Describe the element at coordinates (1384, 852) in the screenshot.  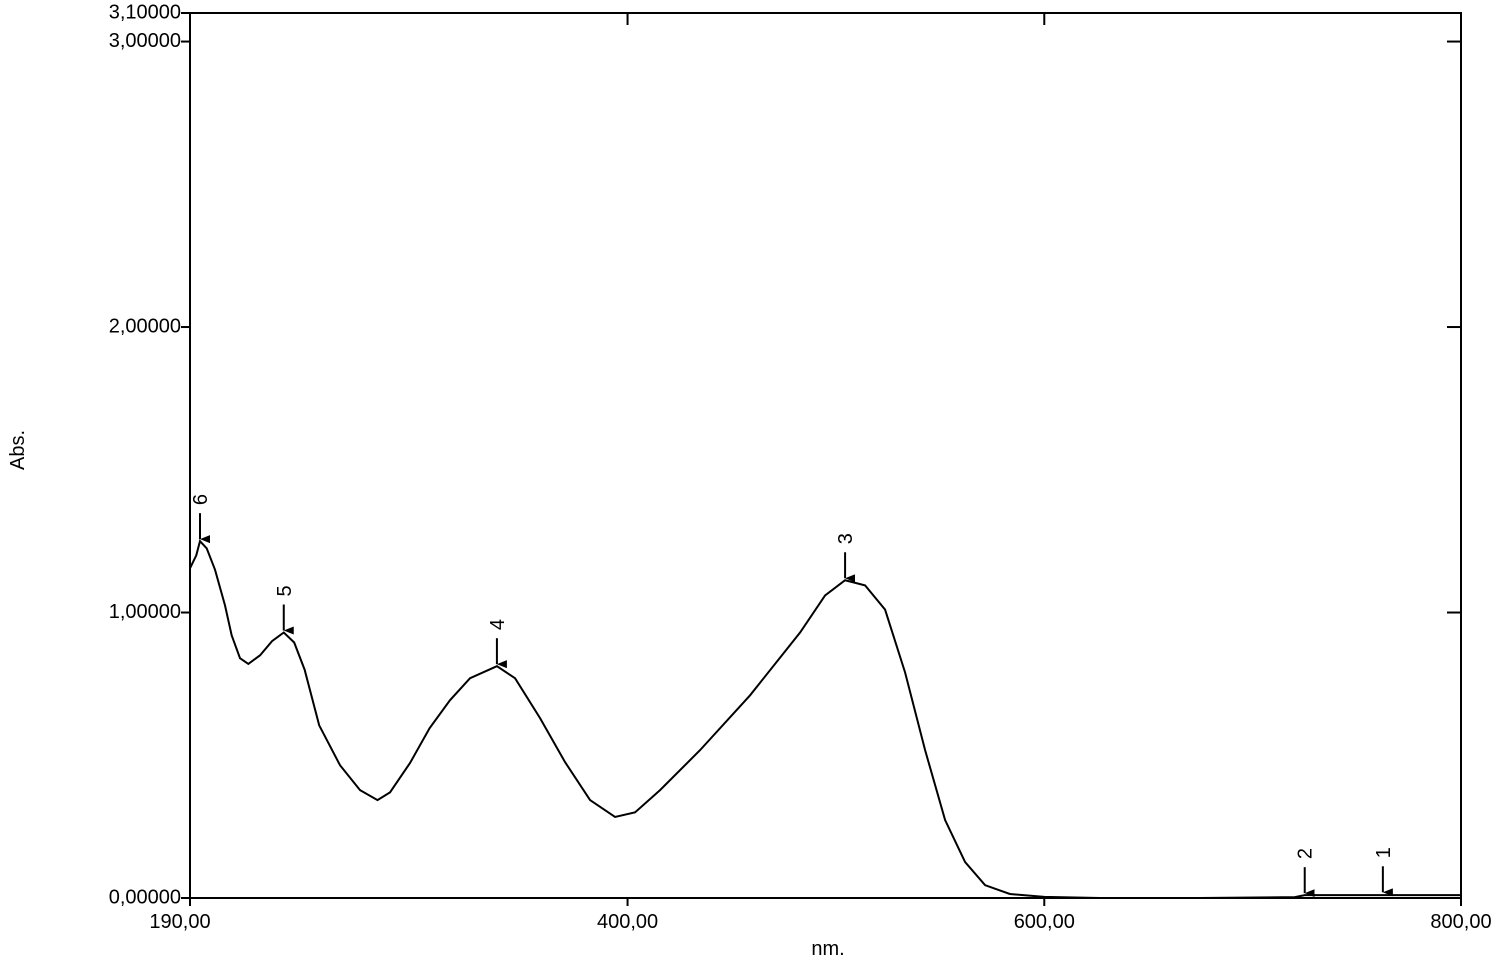
I see `peak-label: 1` at that location.